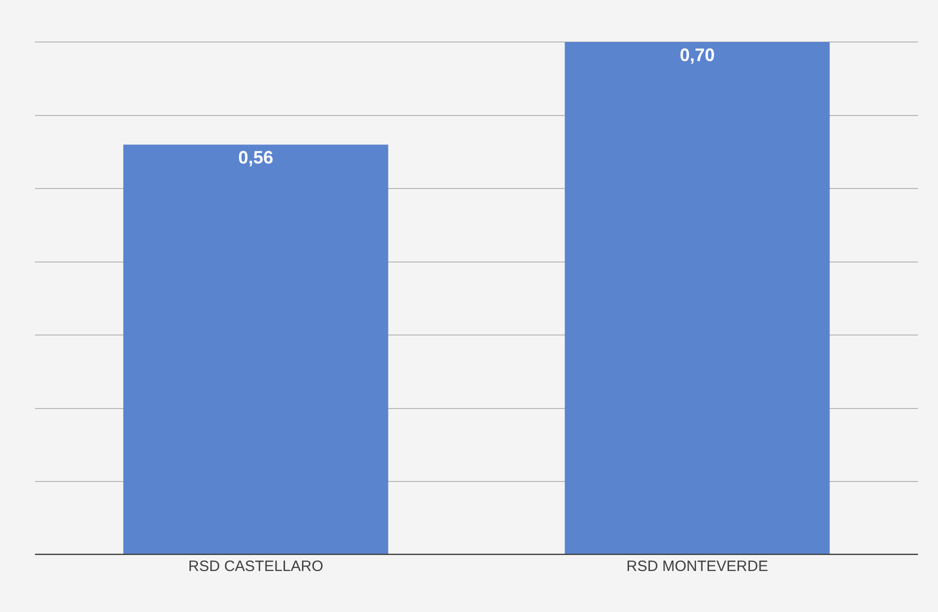 The image size is (938, 612). I want to click on x-tick-label: RSD CASTELLARO, so click(256, 566).